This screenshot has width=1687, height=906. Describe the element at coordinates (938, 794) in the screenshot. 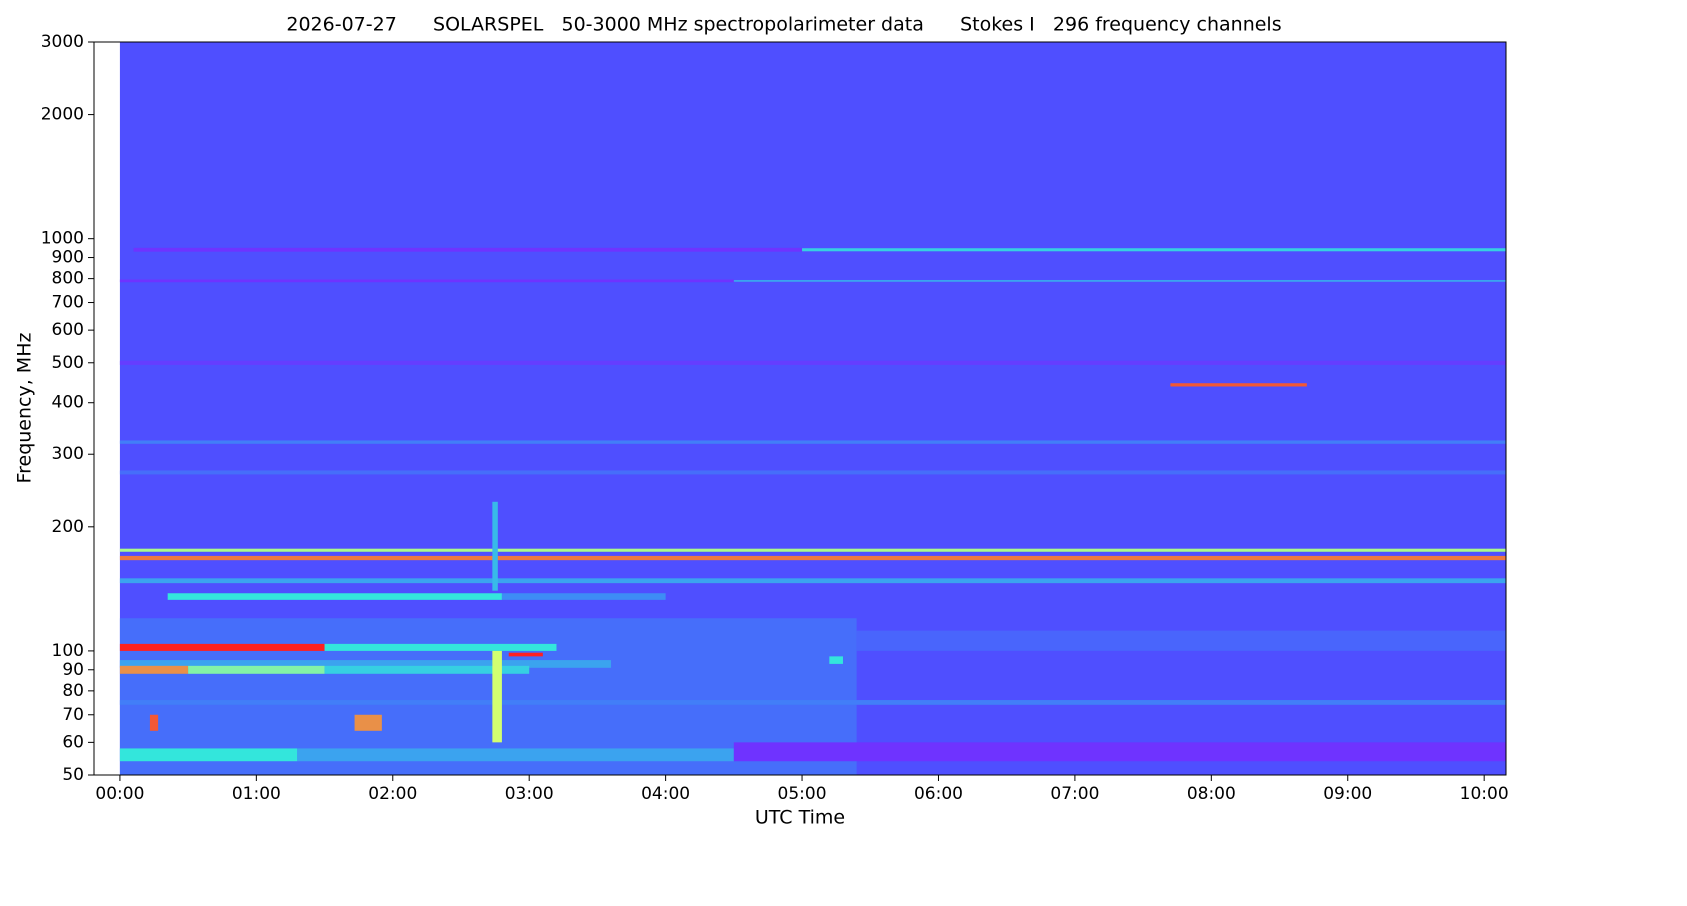

I see `x-tick-label: 06:00` at that location.